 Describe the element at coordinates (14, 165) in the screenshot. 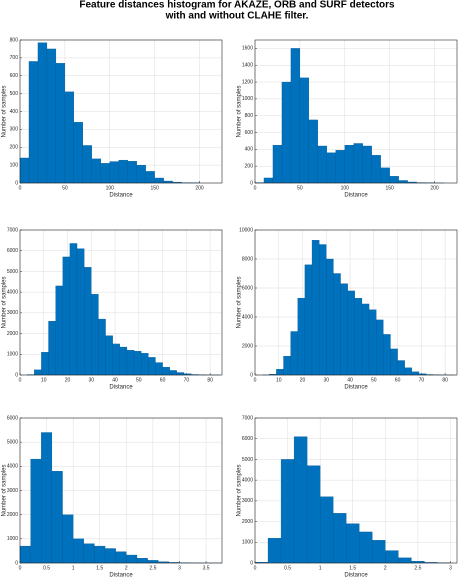

I see `y-tick-label: 100` at that location.